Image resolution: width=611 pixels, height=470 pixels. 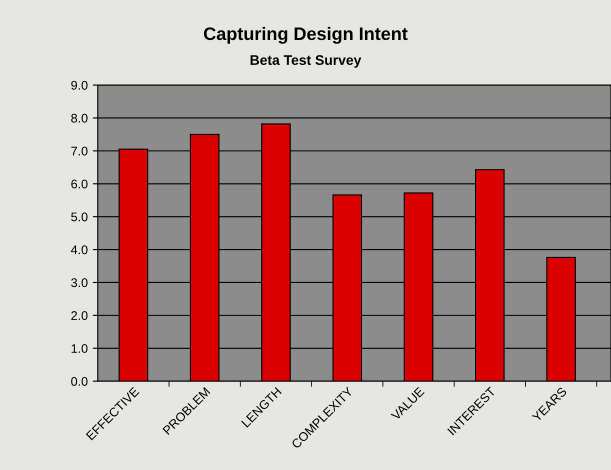 I want to click on y-tick-label: 6.0, so click(x=79, y=184).